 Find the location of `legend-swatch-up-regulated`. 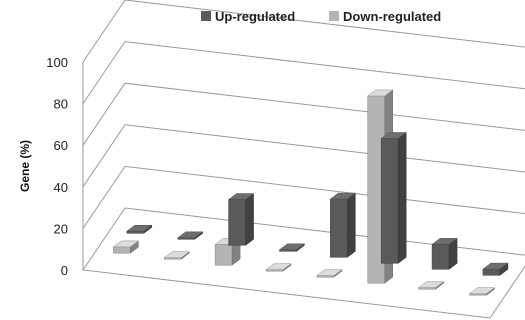

legend-swatch-up-regulated is located at coordinates (206, 16).